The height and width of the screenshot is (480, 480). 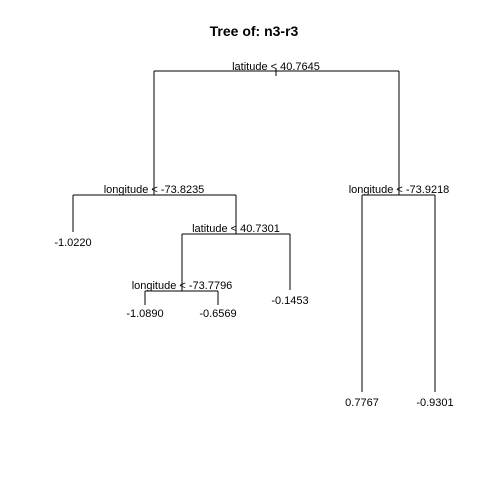 What do you see at coordinates (362, 403) in the screenshot?
I see `leaf-value: 0.7767` at bounding box center [362, 403].